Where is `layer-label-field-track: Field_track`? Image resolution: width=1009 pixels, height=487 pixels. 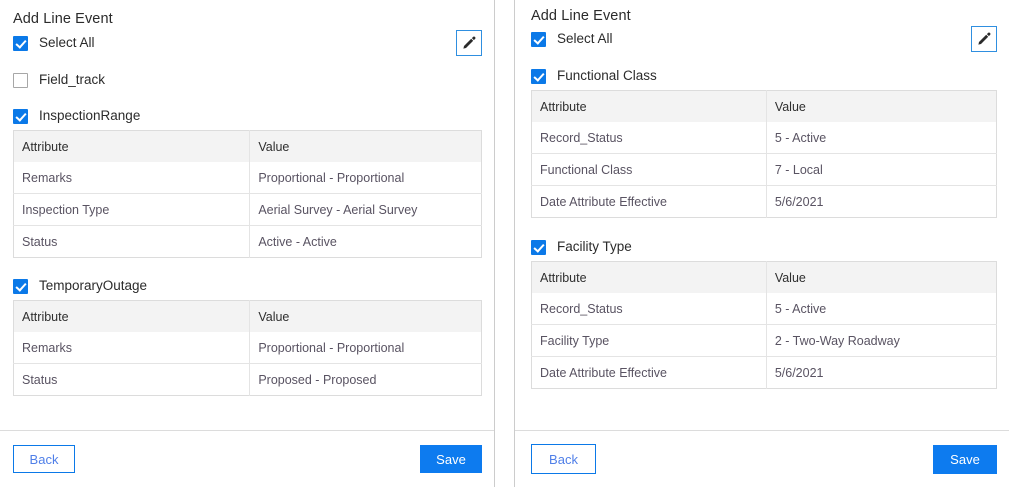
layer-label-field-track: Field_track is located at coordinates (72, 79).